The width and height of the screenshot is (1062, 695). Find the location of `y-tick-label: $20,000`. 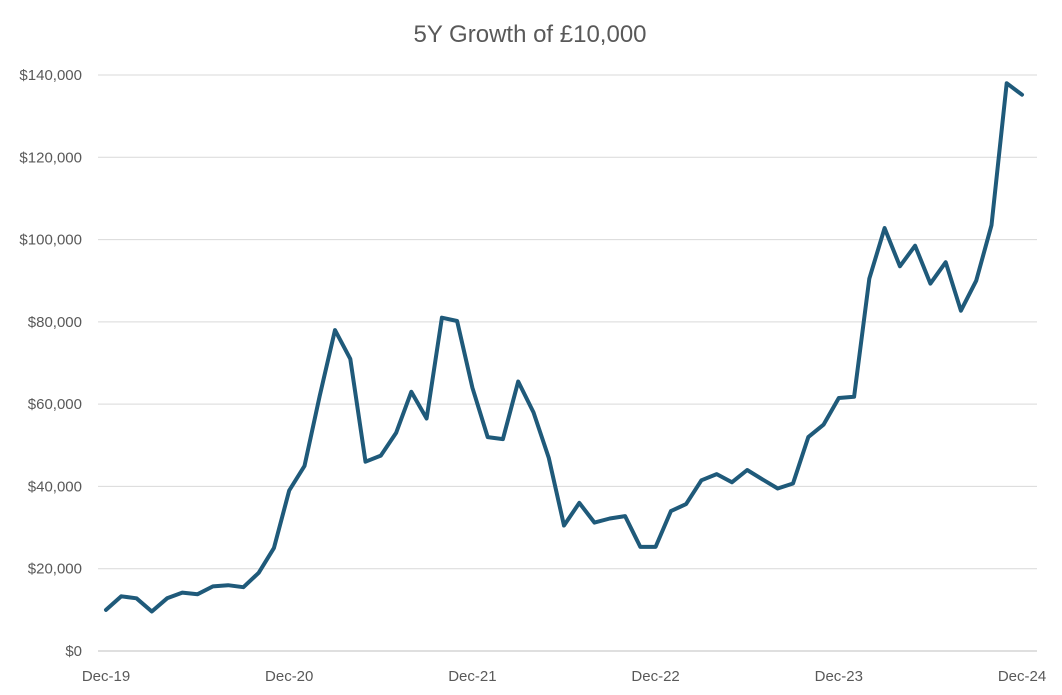

y-tick-label: $20,000 is located at coordinates (55, 569).